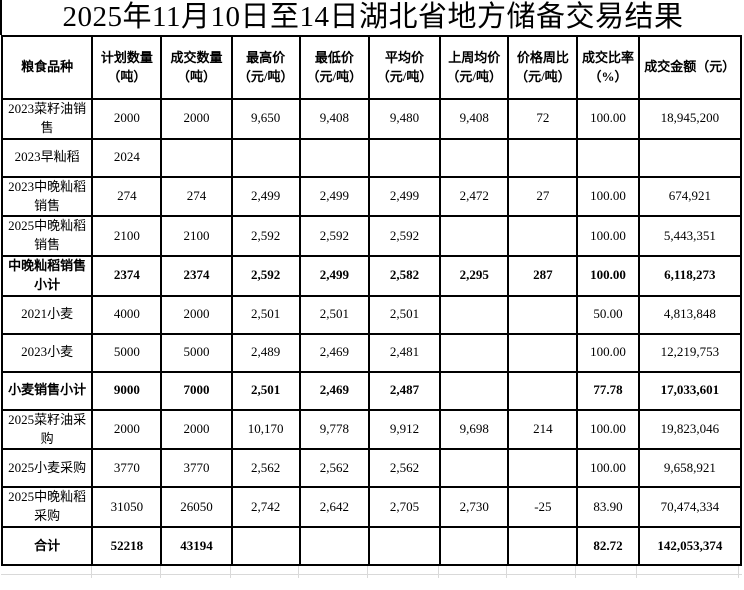  What do you see at coordinates (371, 572) in the screenshot?
I see `excel-gridlines` at bounding box center [371, 572].